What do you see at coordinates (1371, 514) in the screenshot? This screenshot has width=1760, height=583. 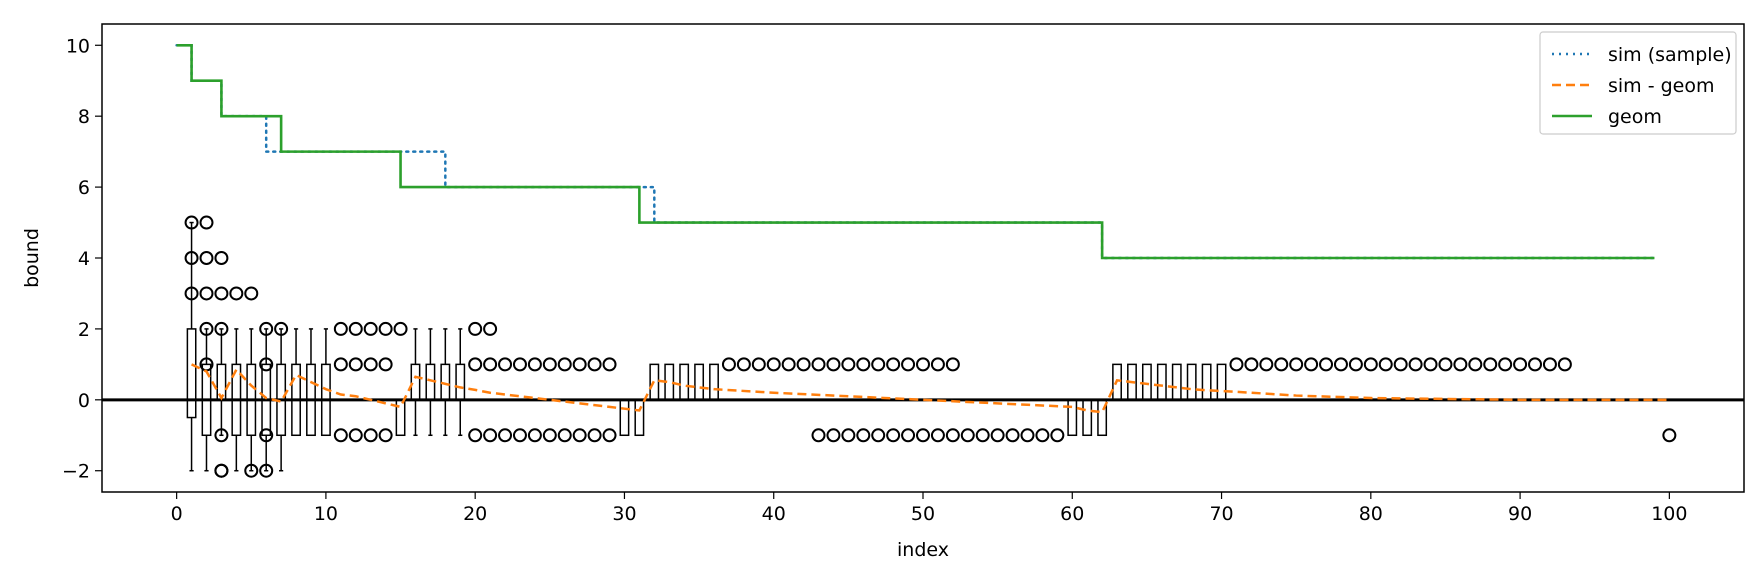 I see `x-tick-label: 80` at bounding box center [1371, 514].